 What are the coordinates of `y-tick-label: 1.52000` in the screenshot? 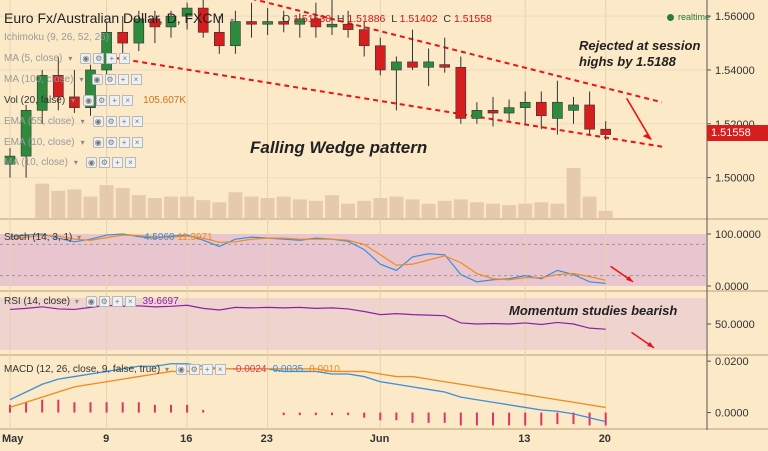 It's located at (735, 125).